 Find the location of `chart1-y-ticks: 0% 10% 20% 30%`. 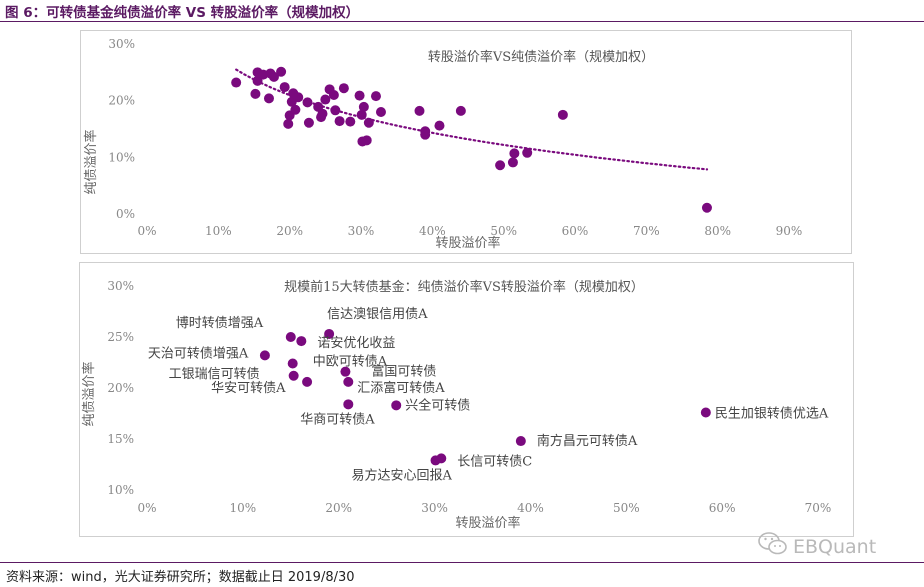

chart1-y-ticks: 0% 10% 20% 30% is located at coordinates (121, 129).